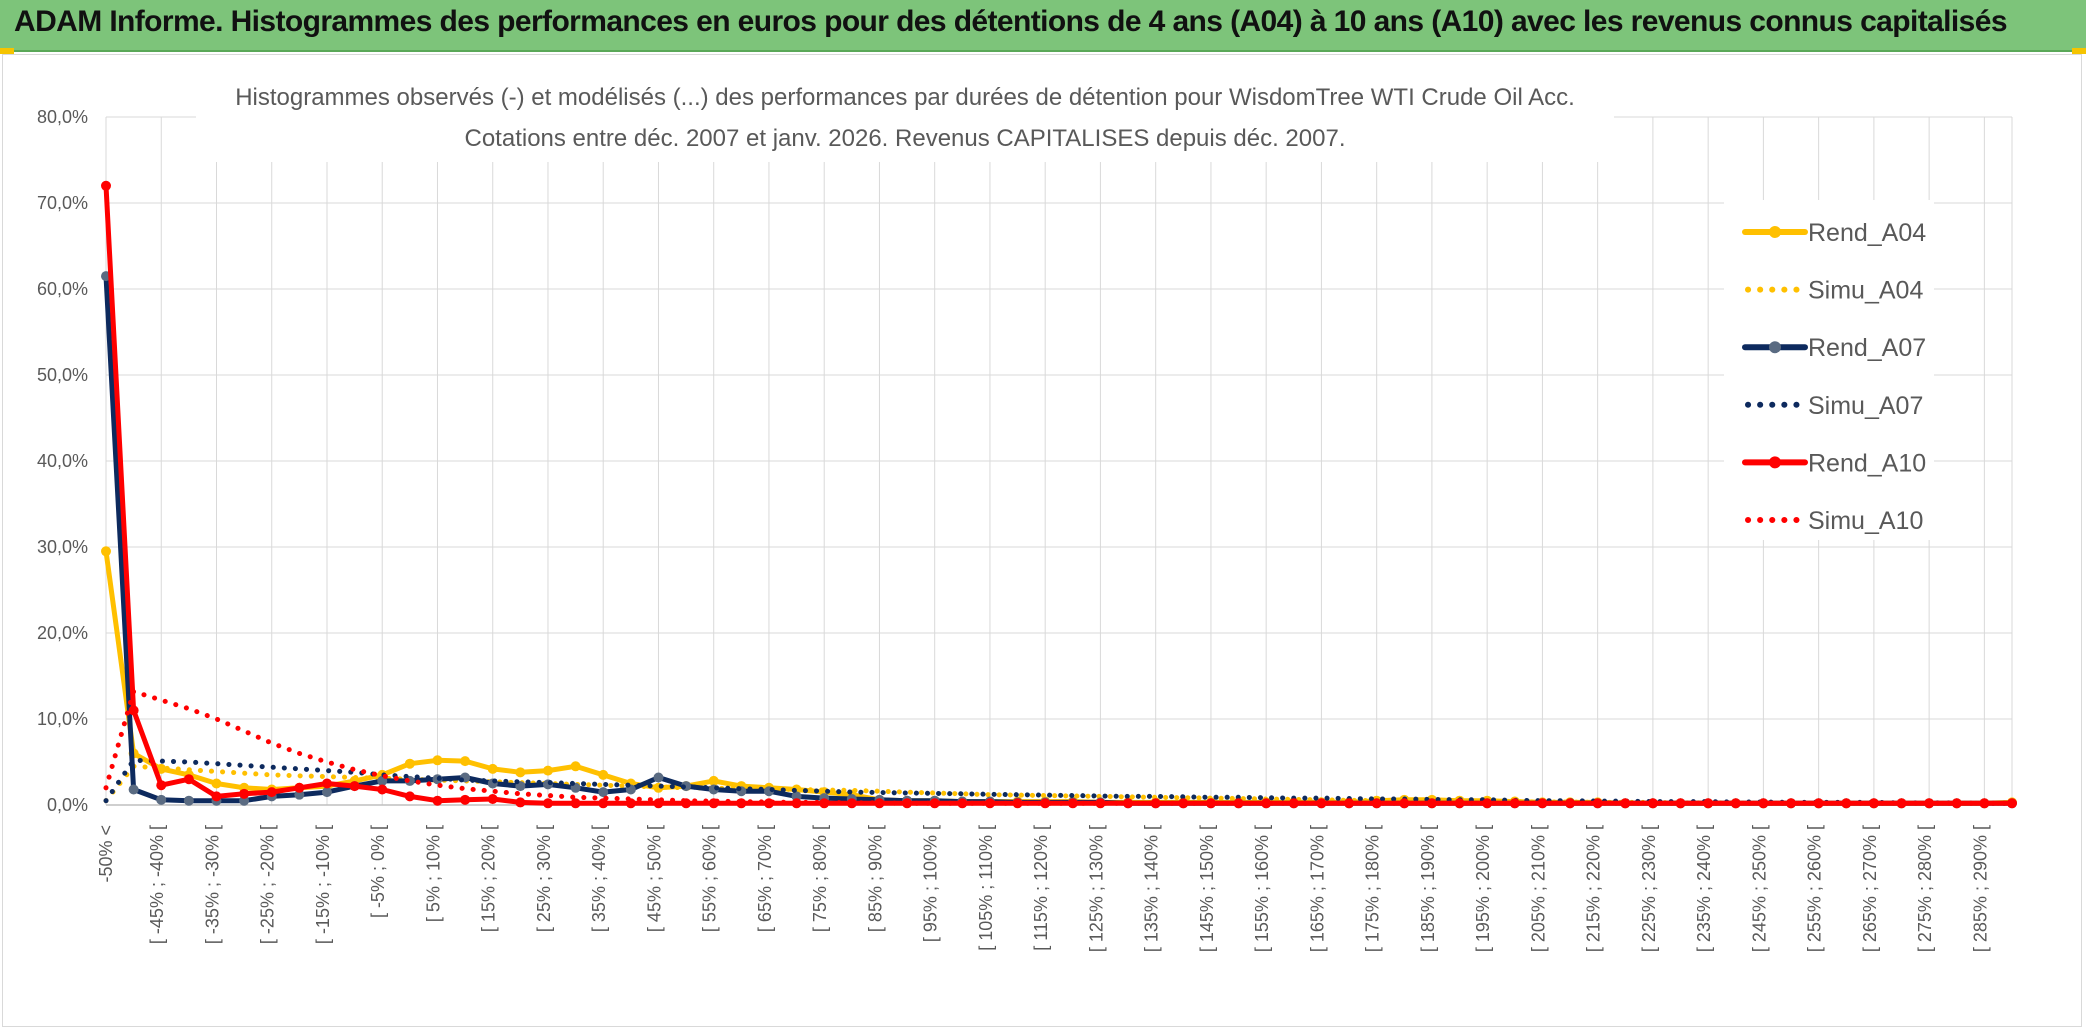 The image size is (2086, 1031). Describe the element at coordinates (1775, 347) in the screenshot. I see `legend-marker` at that location.